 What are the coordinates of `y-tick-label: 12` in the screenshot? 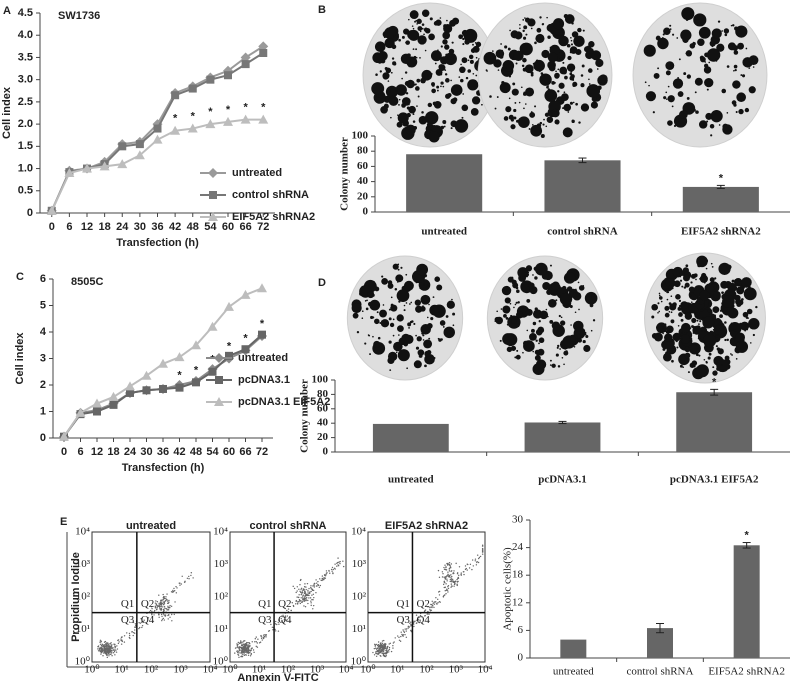 It's located at (517, 602).